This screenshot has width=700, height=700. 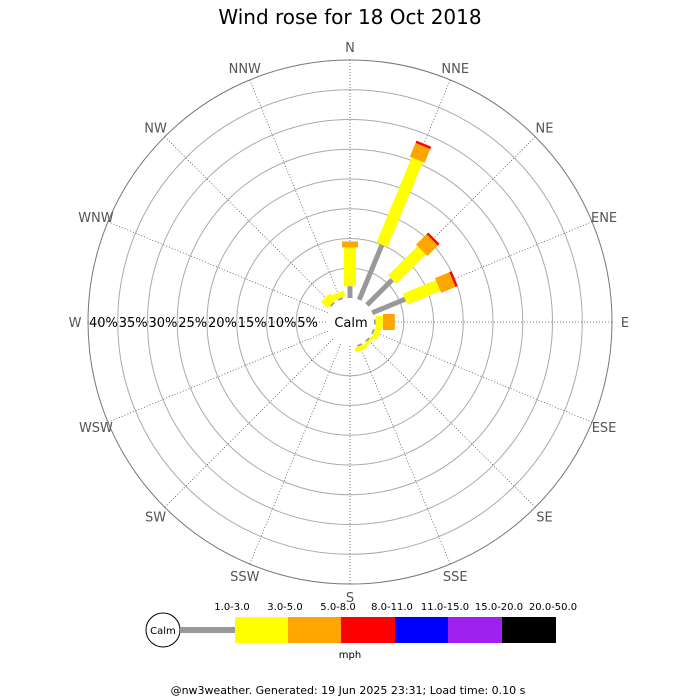 I want to click on legend-label-6: 20.0-50.0, so click(x=553, y=607).